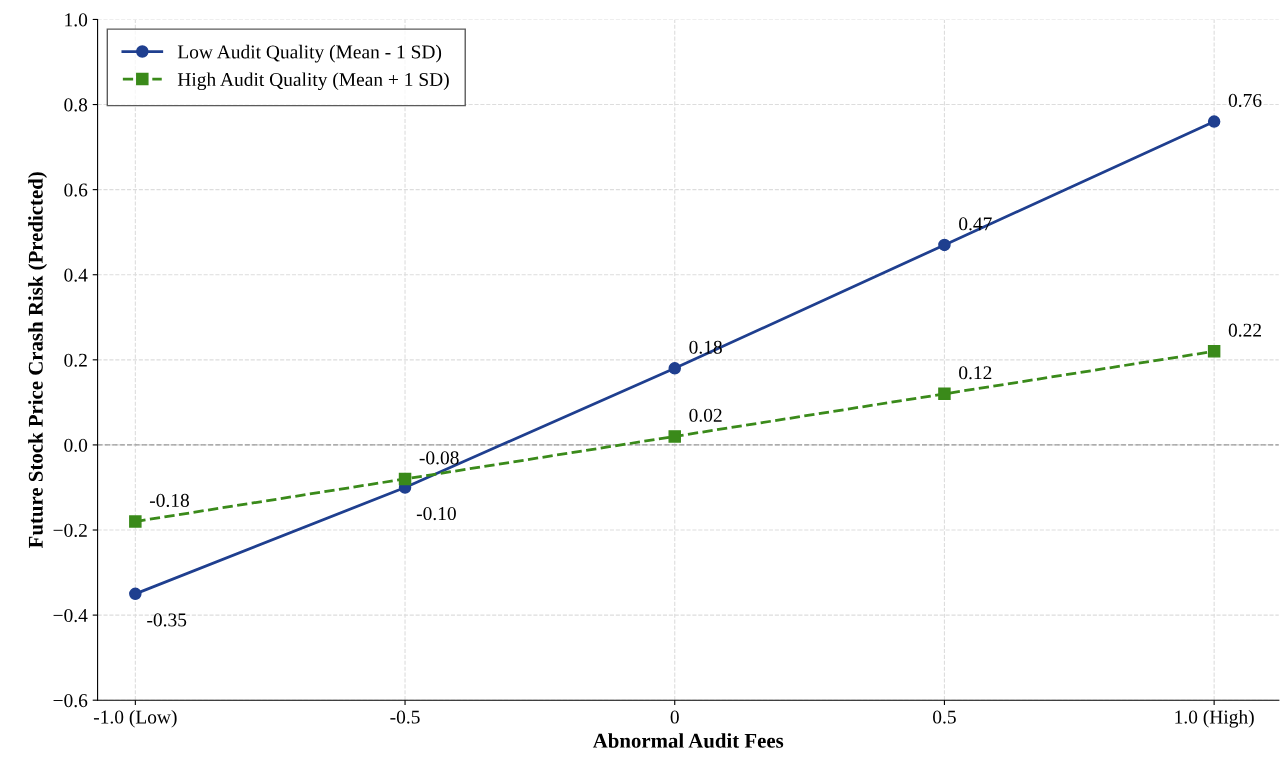  I want to click on data-label: -0.35, so click(167, 620).